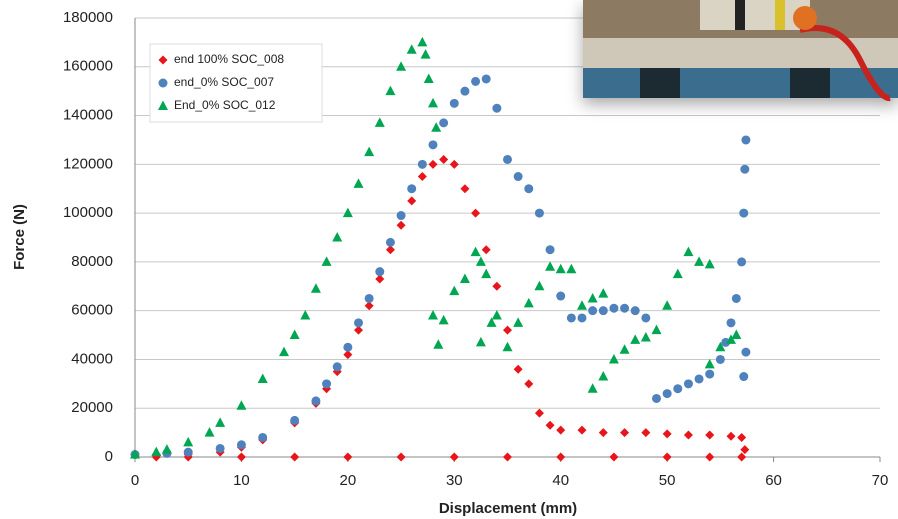  What do you see at coordinates (92, 407) in the screenshot?
I see `y-tick-label: 20000` at bounding box center [92, 407].